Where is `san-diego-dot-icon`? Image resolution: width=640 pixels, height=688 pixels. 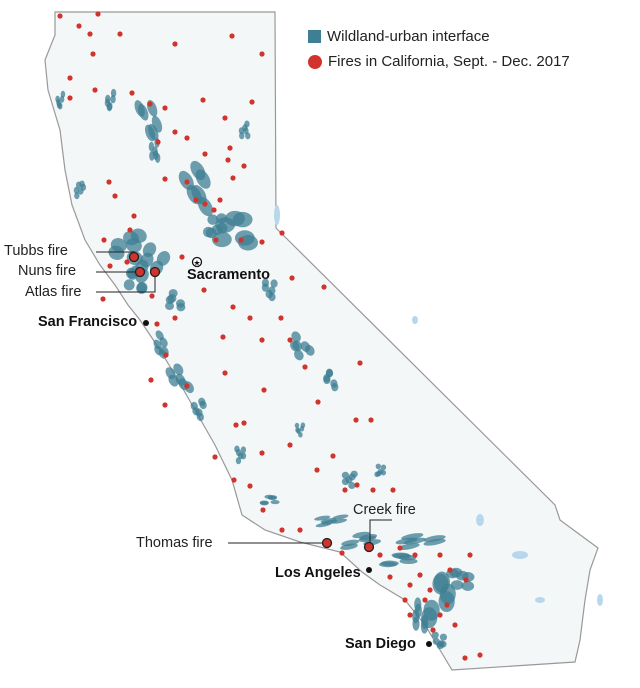 san-diego-dot-icon is located at coordinates (429, 644).